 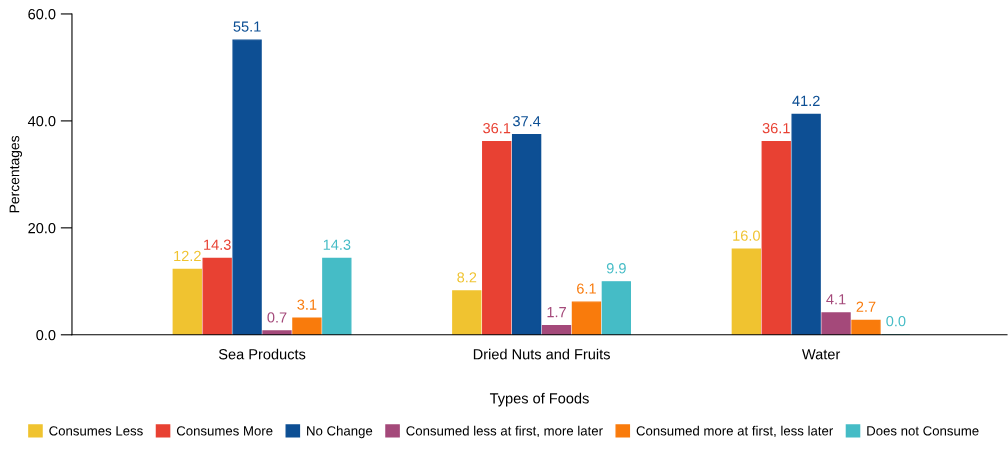 I want to click on data-label: 8.2, so click(x=467, y=277).